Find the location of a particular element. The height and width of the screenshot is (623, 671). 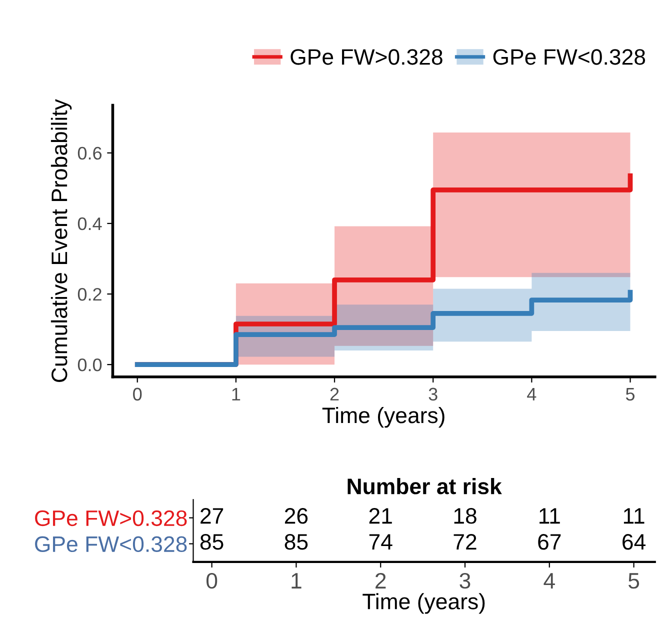

y-tick-label: 0.4 is located at coordinates (90, 223).